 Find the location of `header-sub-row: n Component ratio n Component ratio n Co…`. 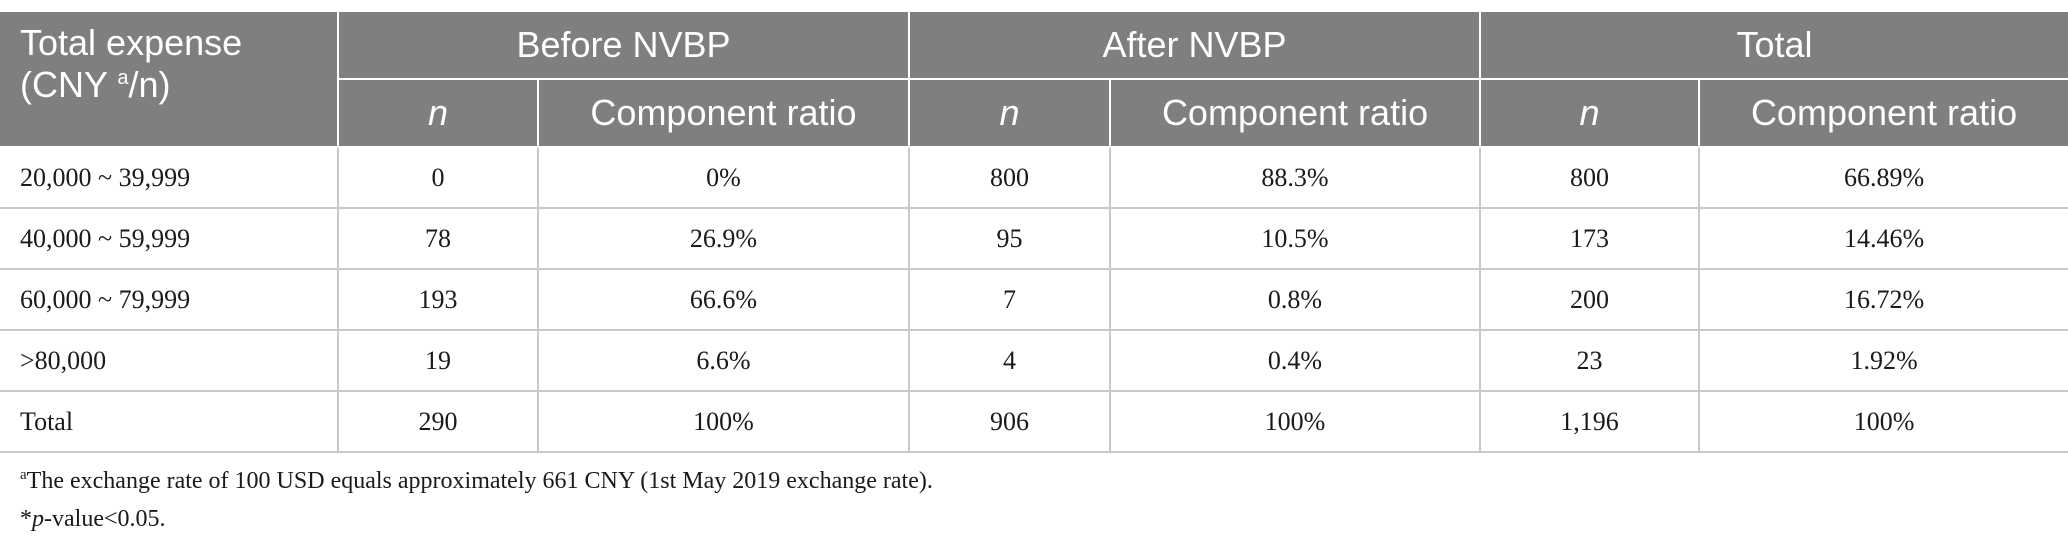

header-sub-row: n Component ratio n Component ratio n Co… is located at coordinates (1034, 113).